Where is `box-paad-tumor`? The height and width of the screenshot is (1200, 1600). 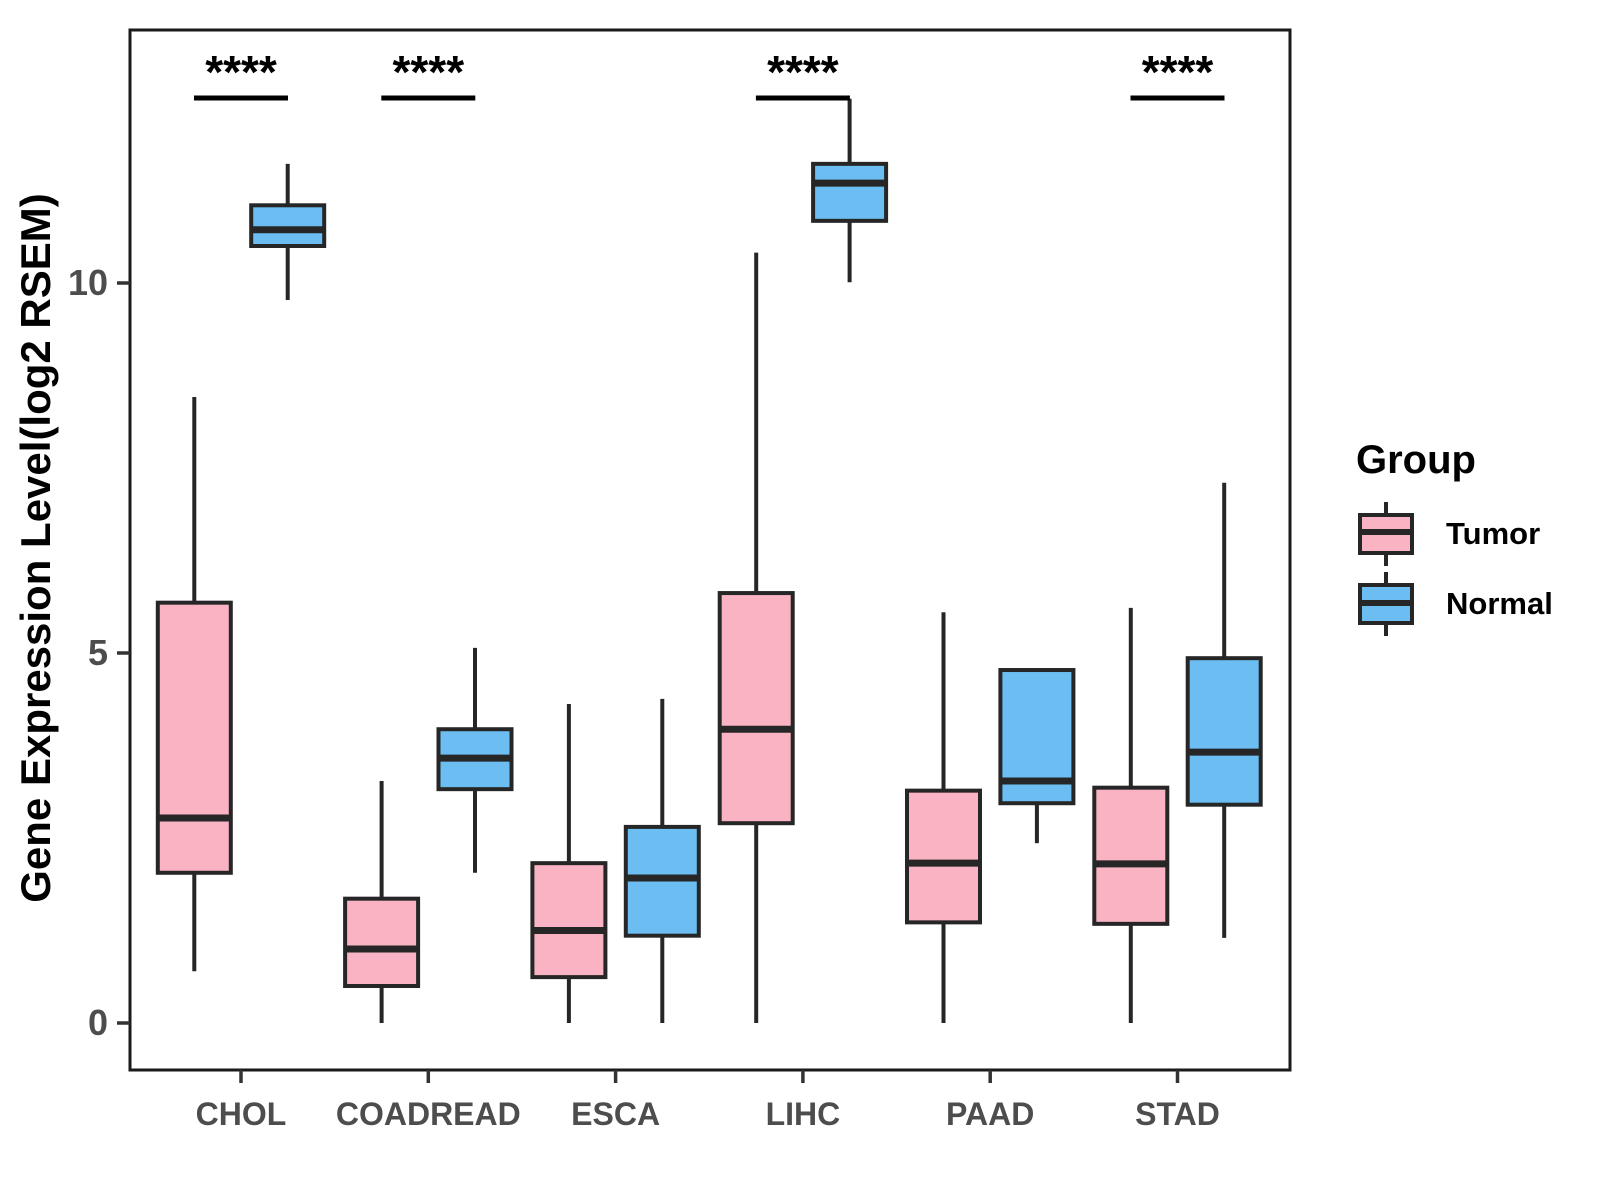
box-paad-tumor is located at coordinates (943, 856).